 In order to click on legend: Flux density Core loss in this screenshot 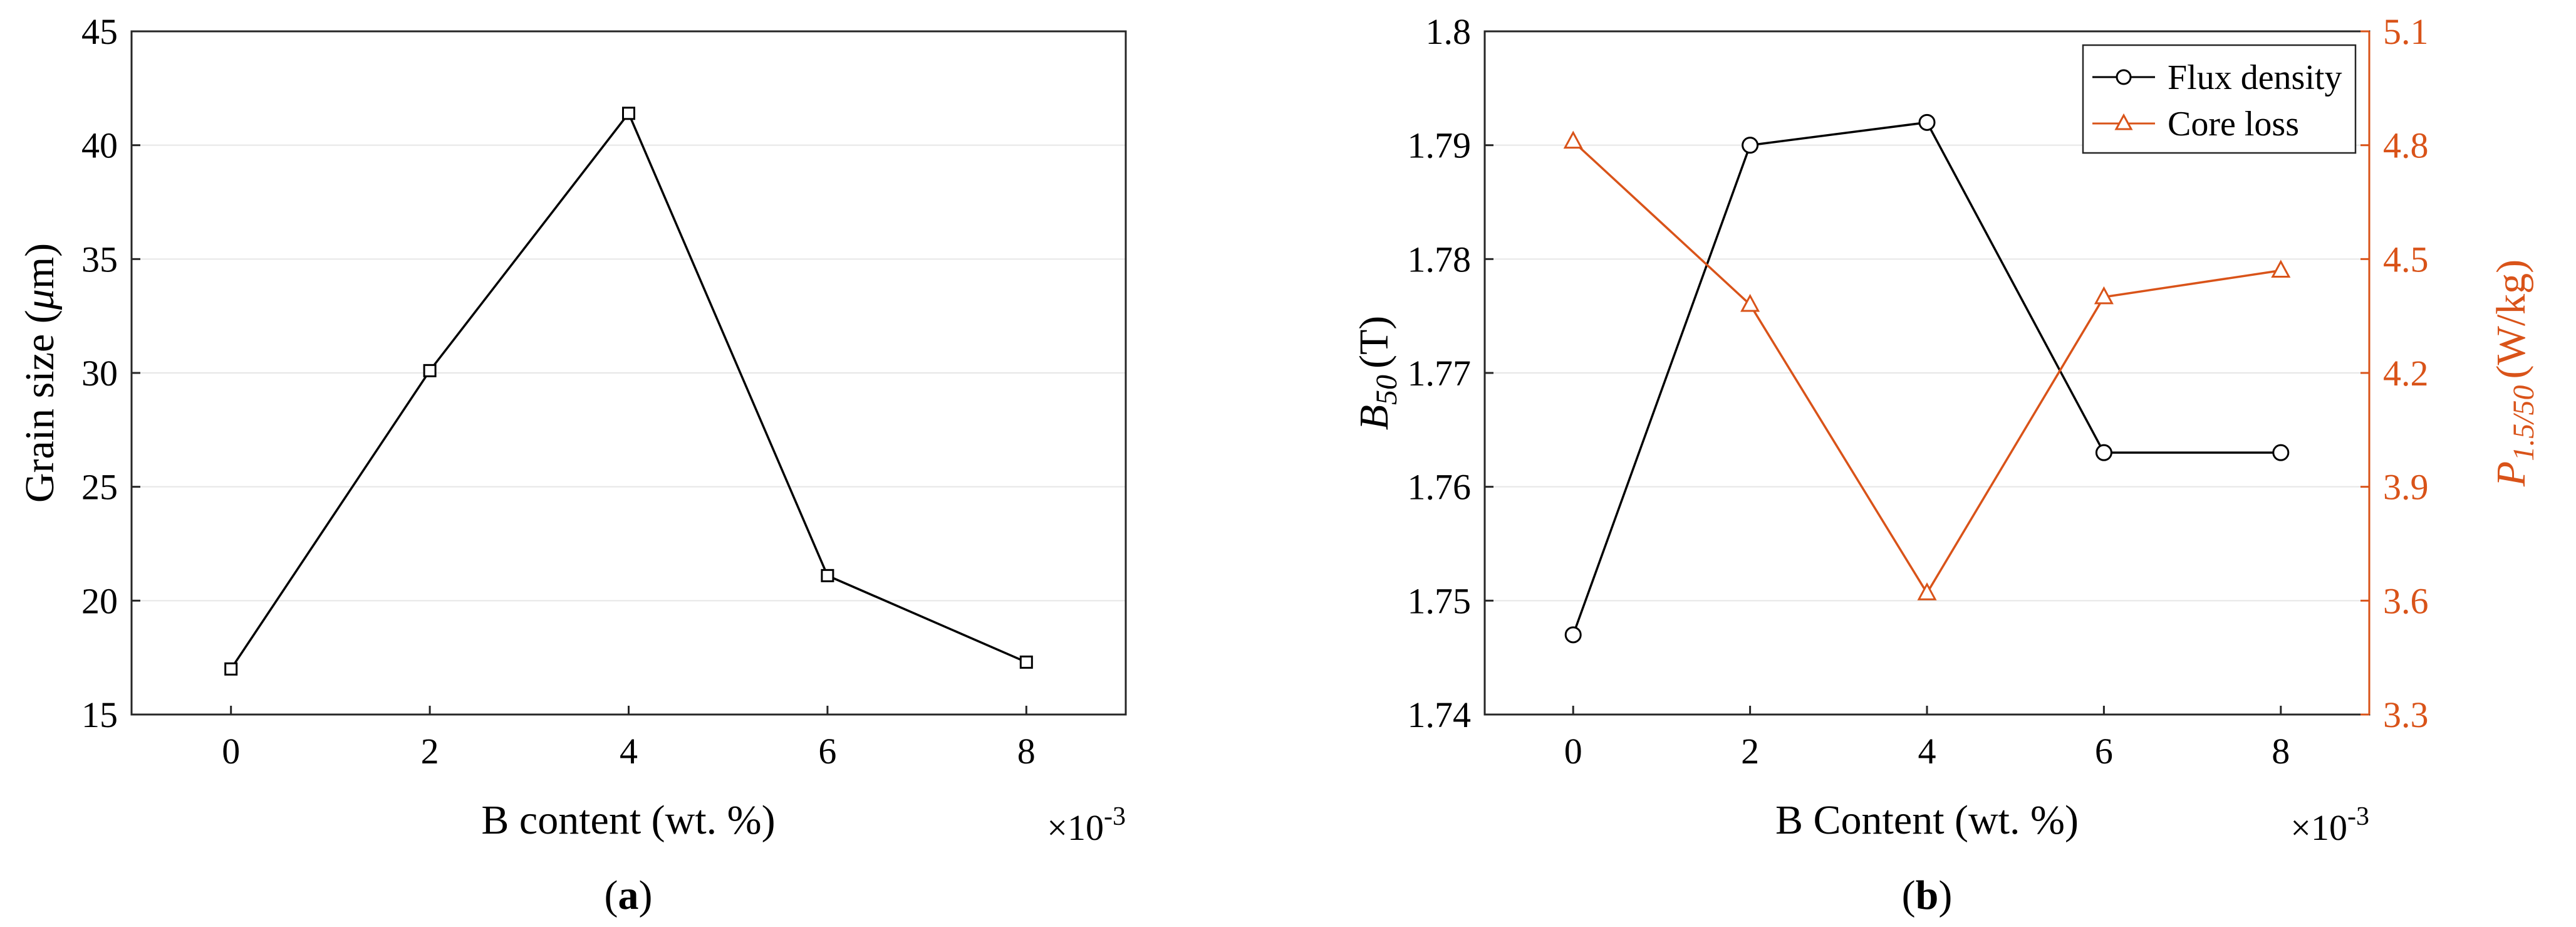, I will do `click(2219, 99)`.